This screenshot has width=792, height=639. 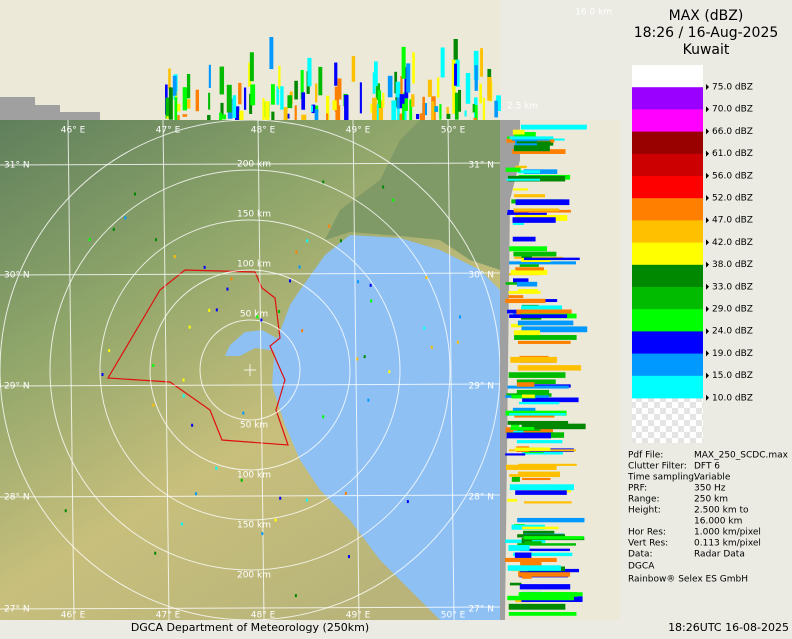 What do you see at coordinates (712, 478) in the screenshot?
I see `info-value: Variable` at bounding box center [712, 478].